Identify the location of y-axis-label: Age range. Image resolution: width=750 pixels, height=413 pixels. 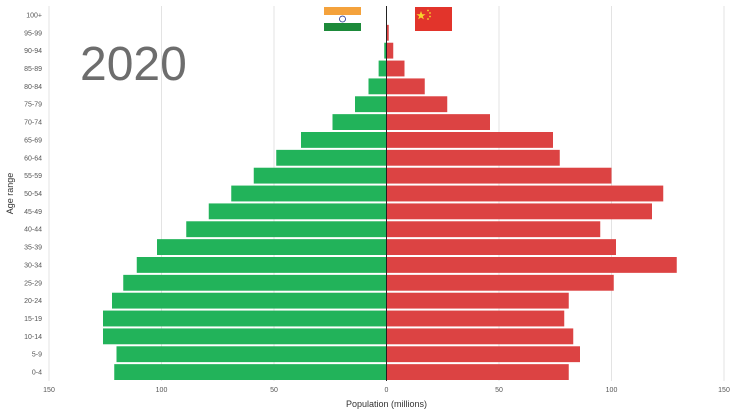
(10, 194).